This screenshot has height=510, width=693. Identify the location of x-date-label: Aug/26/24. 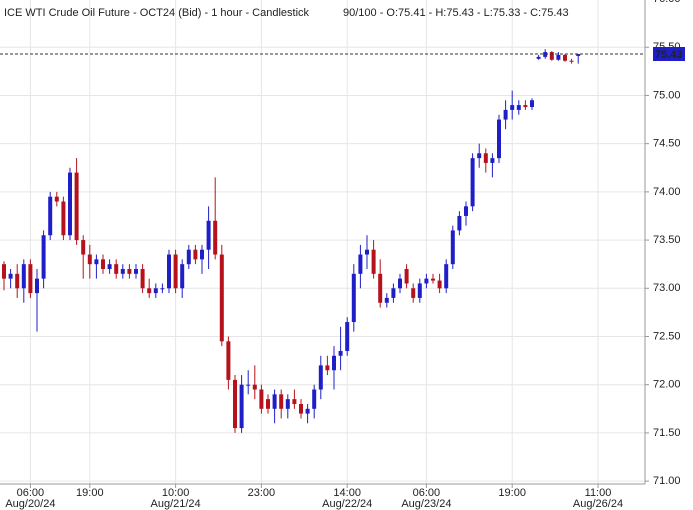
(598, 504).